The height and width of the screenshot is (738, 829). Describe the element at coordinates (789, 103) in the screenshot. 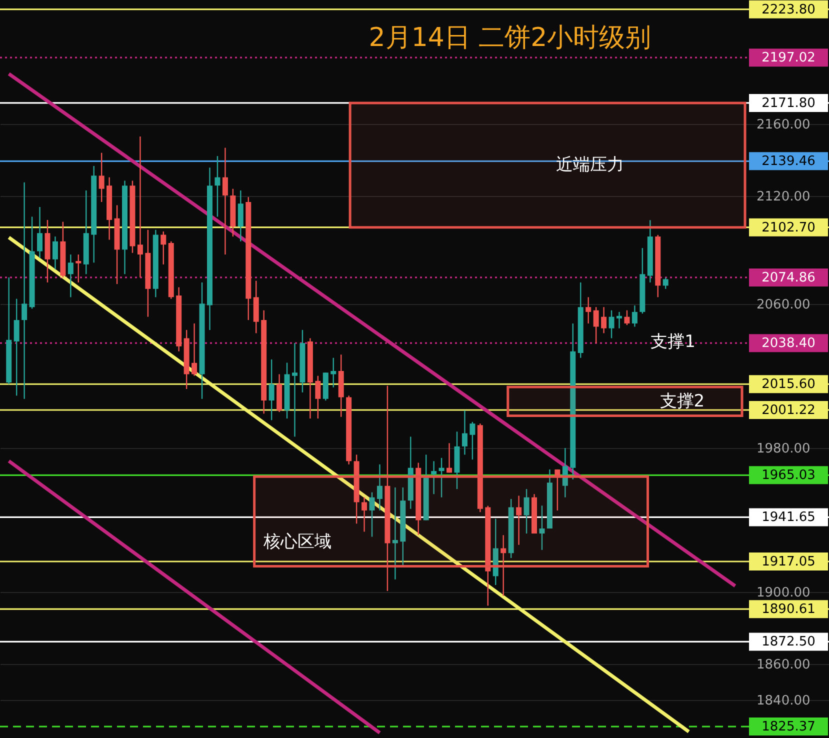

I see `ref-line-label: 2171.80` at that location.